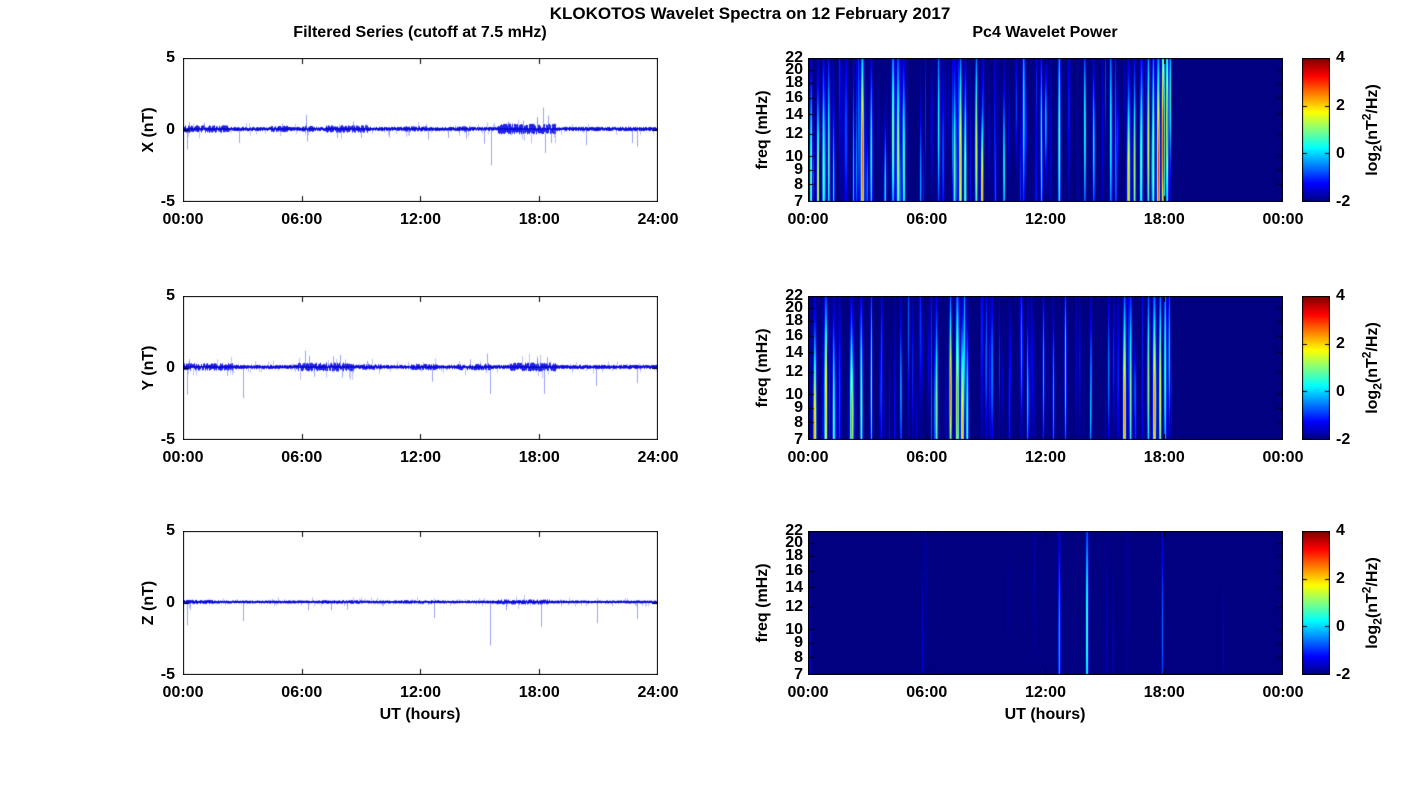 Image resolution: width=1418 pixels, height=788 pixels. I want to click on x-axis-label-right: UT (hours), so click(1045, 714).